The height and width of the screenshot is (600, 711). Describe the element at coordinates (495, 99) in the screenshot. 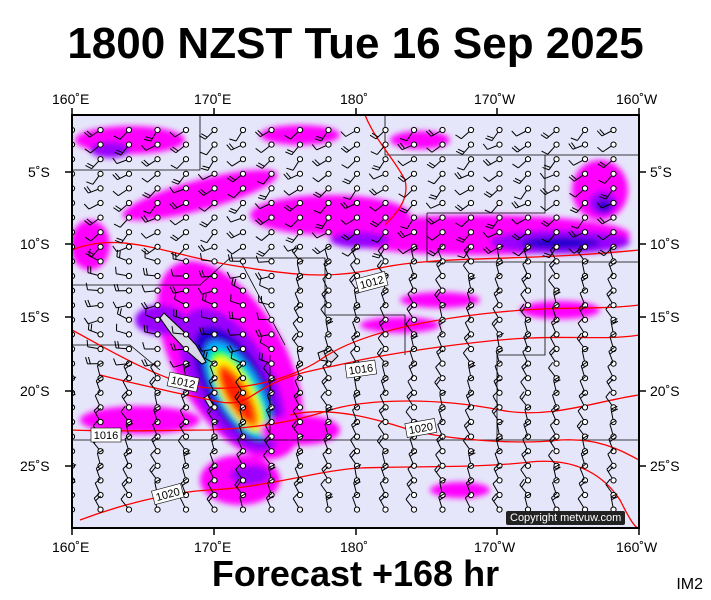

I see `lon-label-top: 170˚W` at that location.